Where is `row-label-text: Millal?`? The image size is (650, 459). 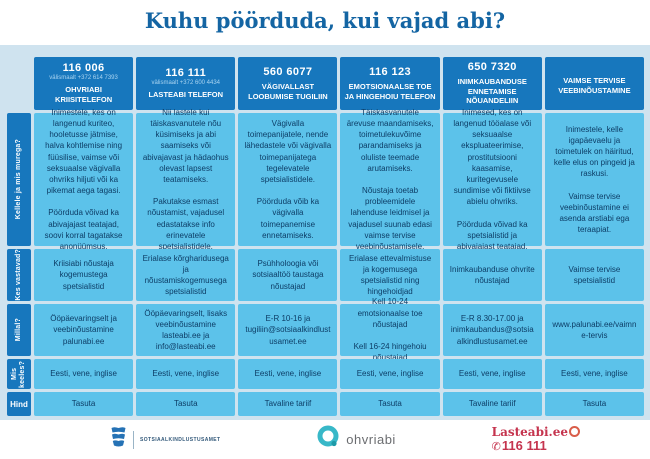 row-label-text: Millal? is located at coordinates (18, 330).